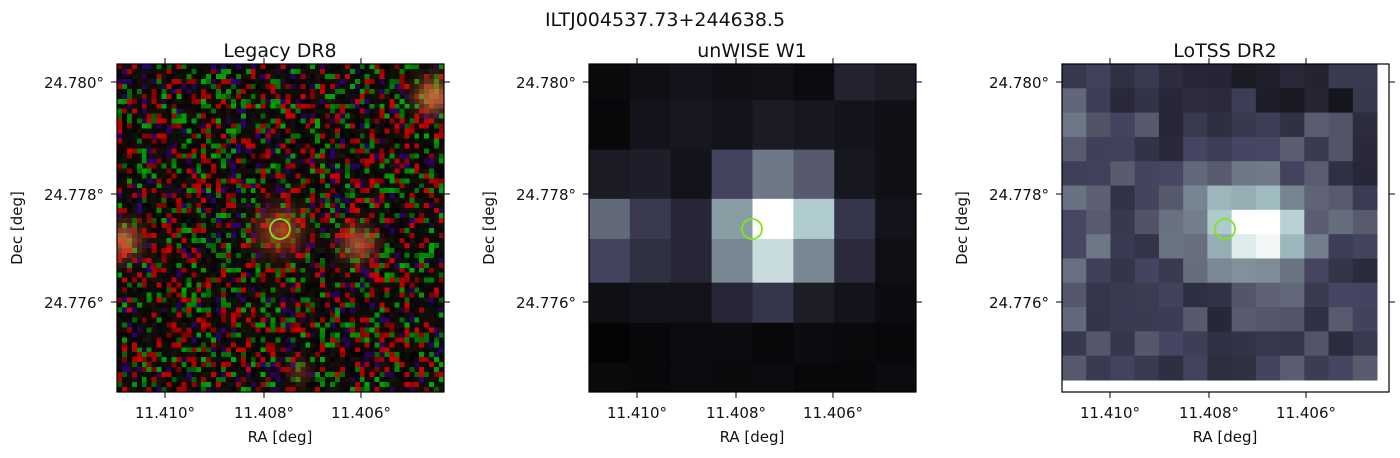  I want to click on x-axis-label: RA [deg], so click(1225, 437).